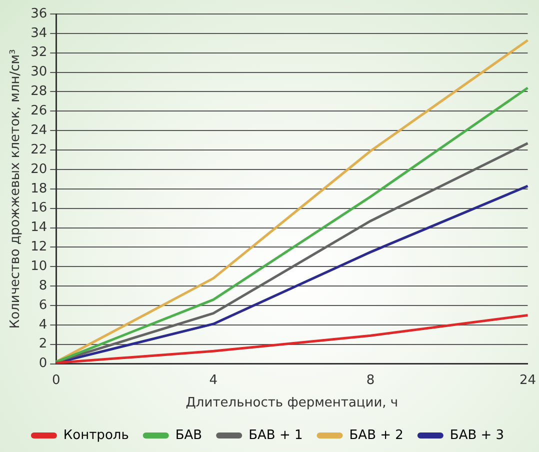  Describe the element at coordinates (275, 435) in the screenshot. I see `legend-label: БАВ + 1` at that location.